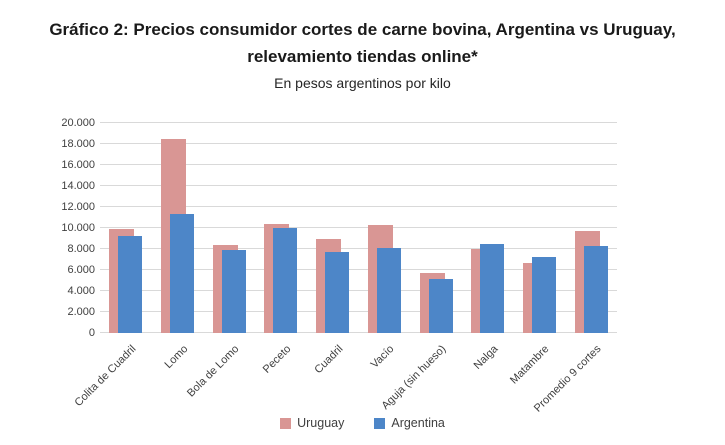 The image size is (725, 445). I want to click on y-tick-label: 20.000, so click(78, 122).